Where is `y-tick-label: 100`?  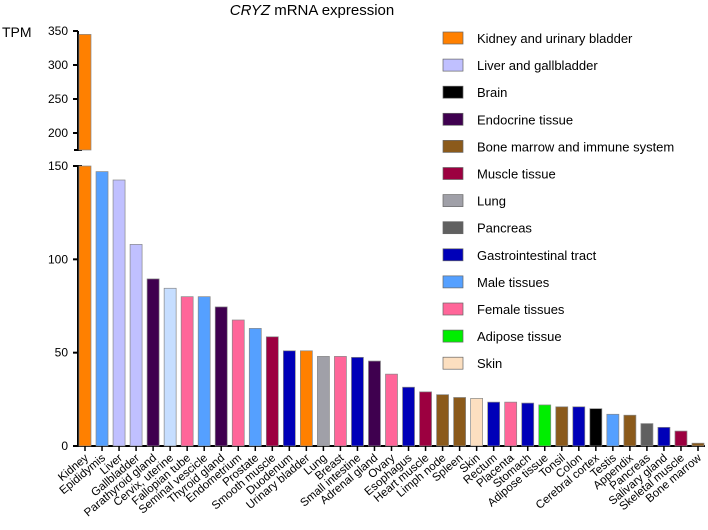
y-tick-label: 100 is located at coordinates (58, 259).